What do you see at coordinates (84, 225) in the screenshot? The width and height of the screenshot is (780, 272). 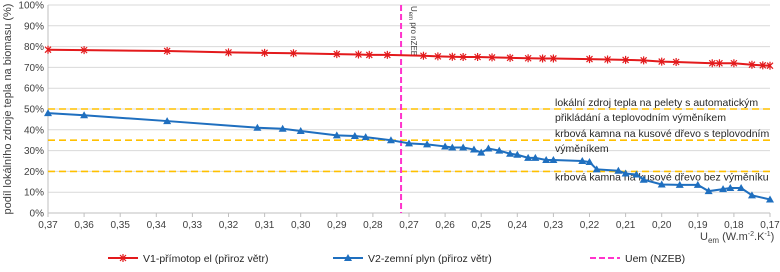 I see `x-tick-label: 0,36` at bounding box center [84, 225].